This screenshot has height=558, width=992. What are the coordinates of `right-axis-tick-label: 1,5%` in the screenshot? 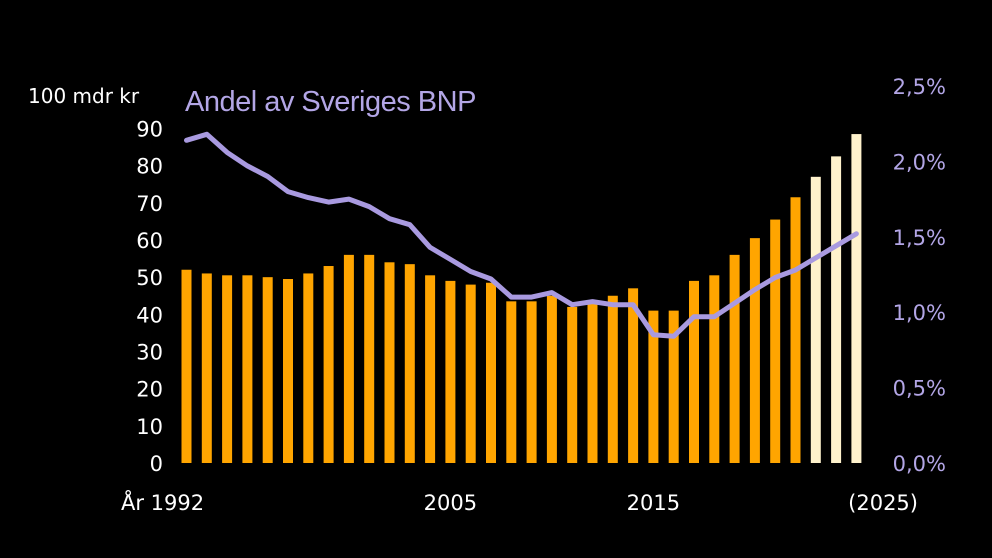 It's located at (919, 238).